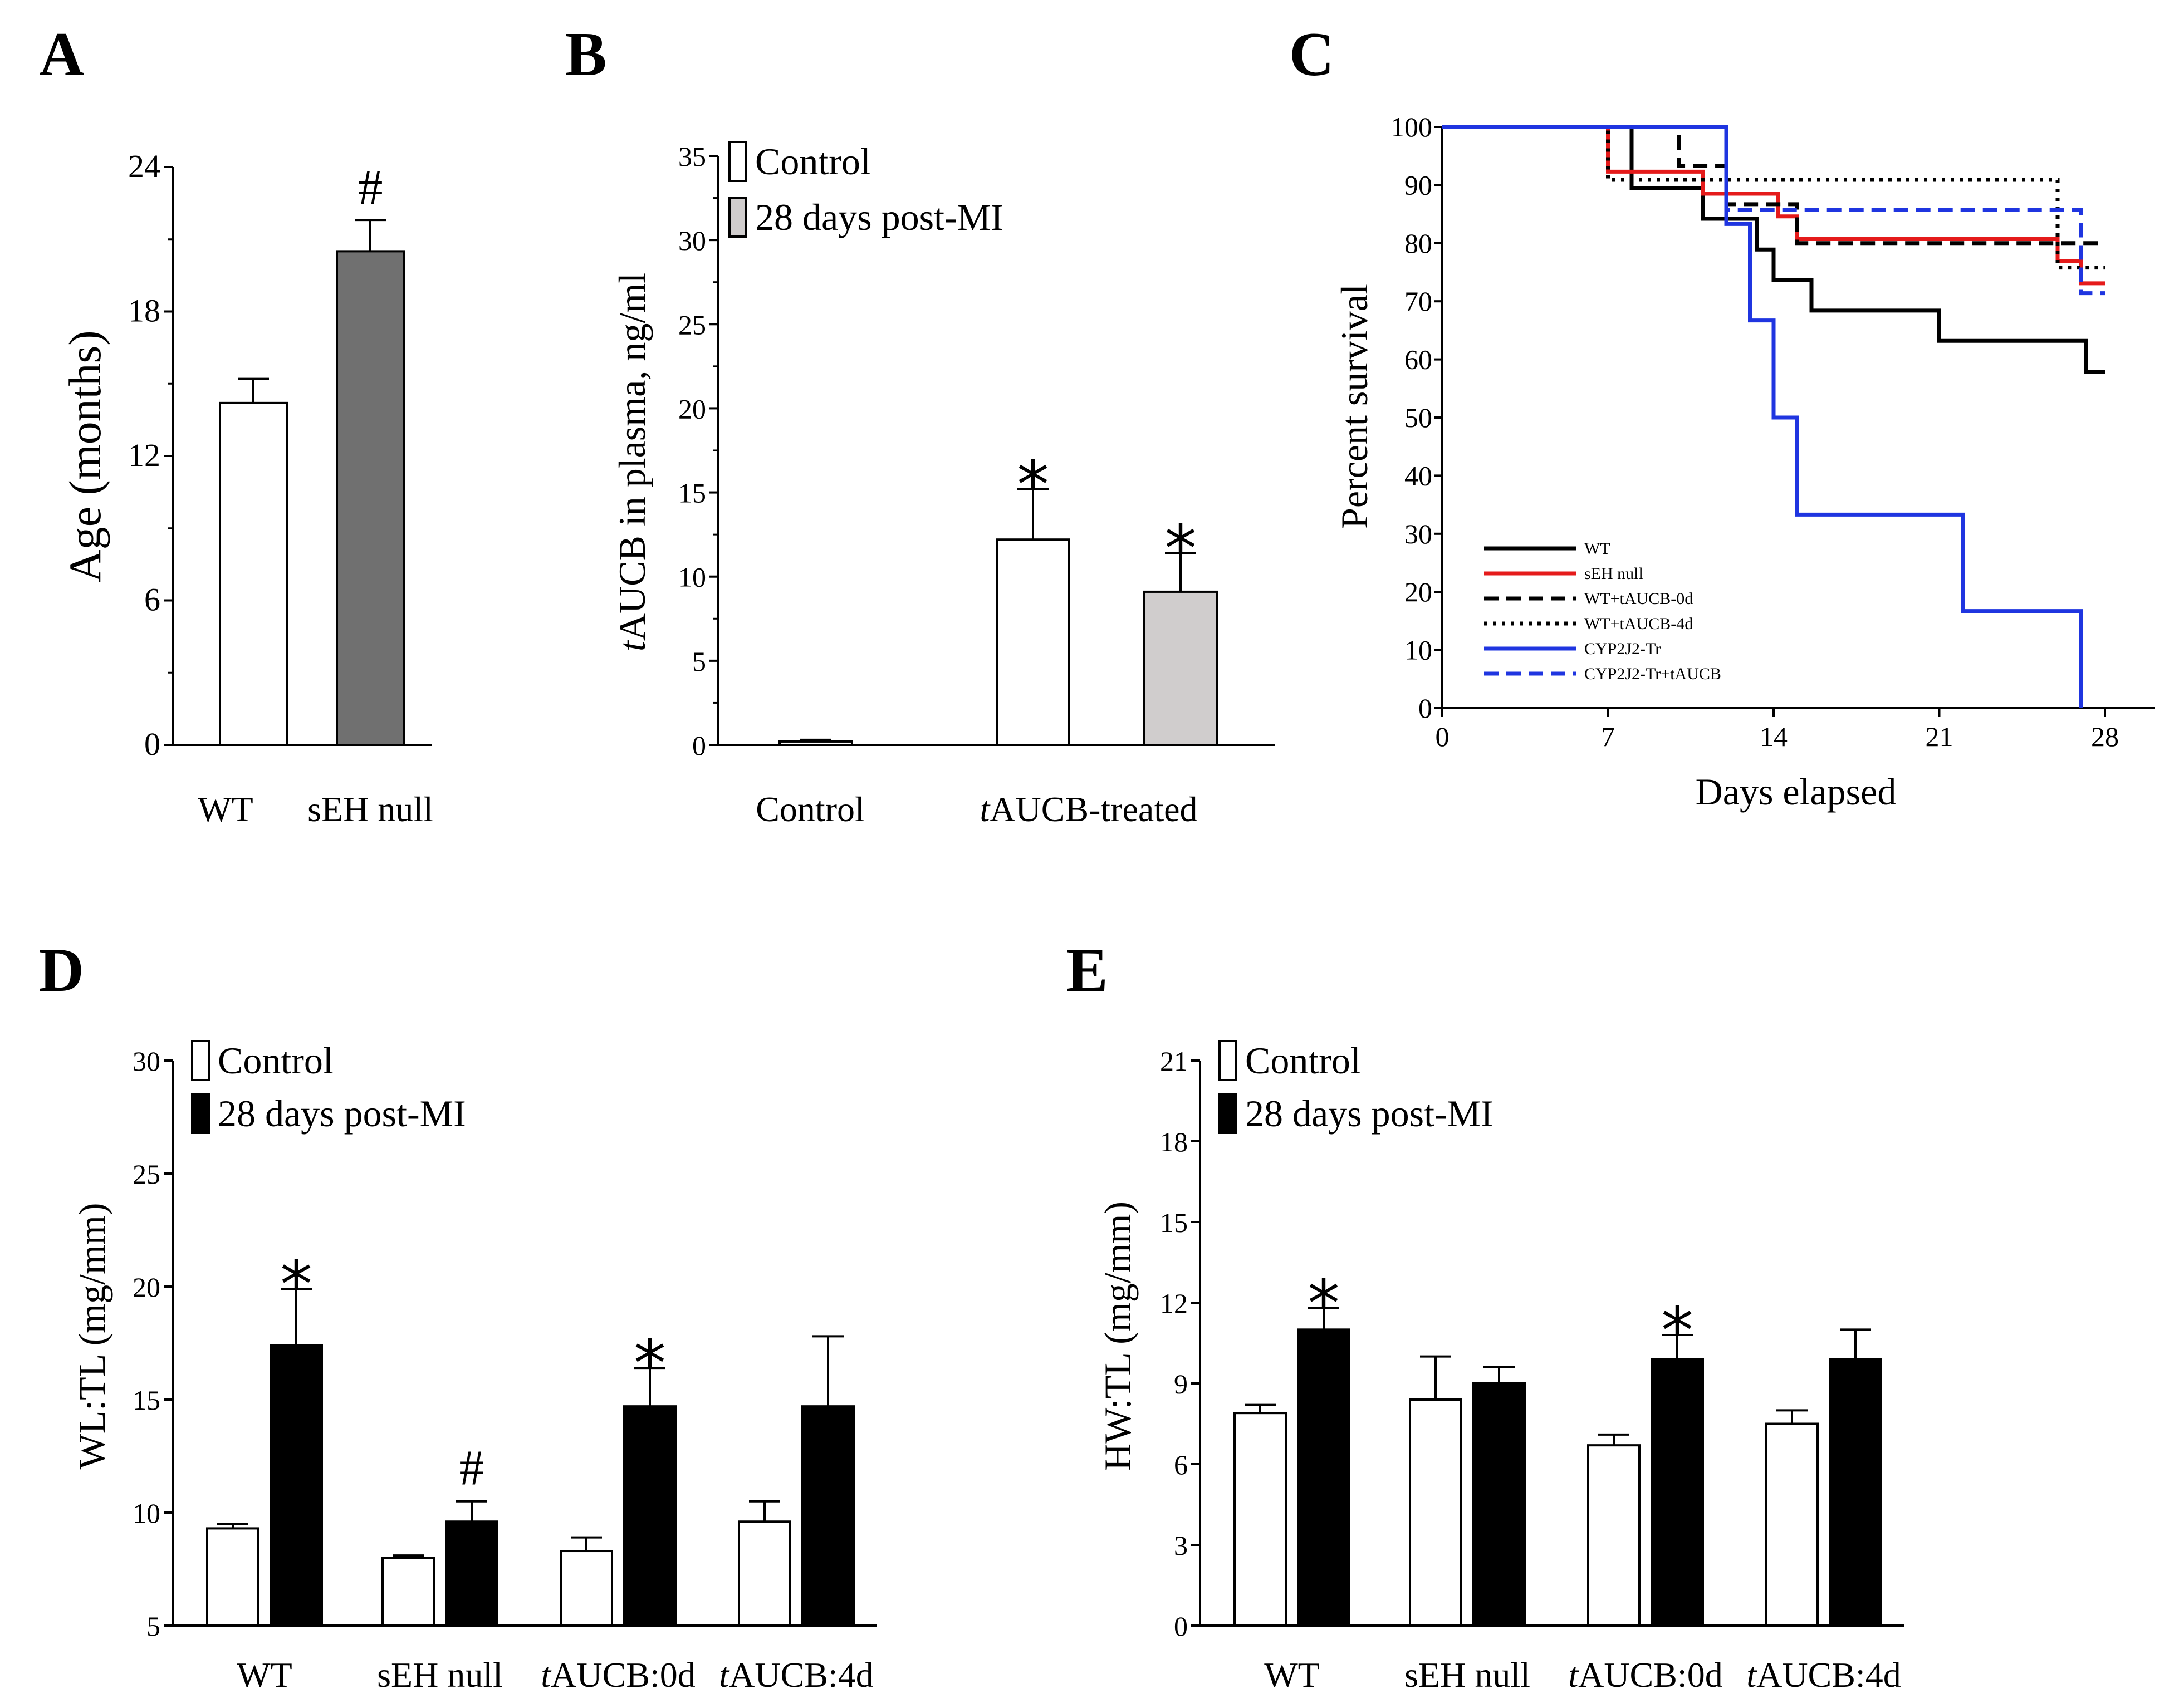 The image size is (2184, 1708). I want to click on panel-a-y-tick-label: 18, so click(144, 311).